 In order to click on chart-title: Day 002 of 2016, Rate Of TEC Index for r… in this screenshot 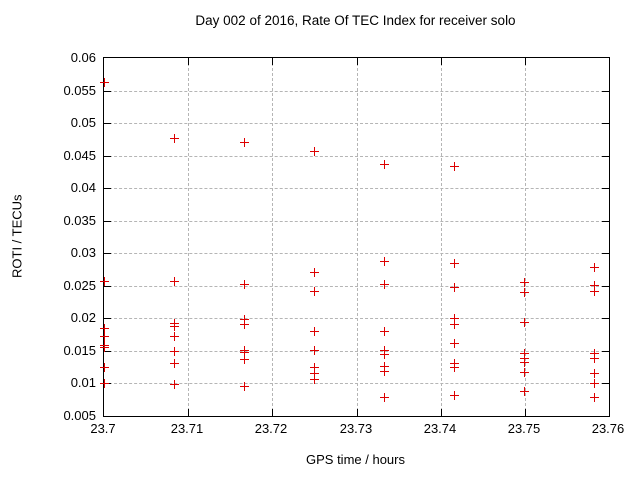, I will do `click(355, 20)`.